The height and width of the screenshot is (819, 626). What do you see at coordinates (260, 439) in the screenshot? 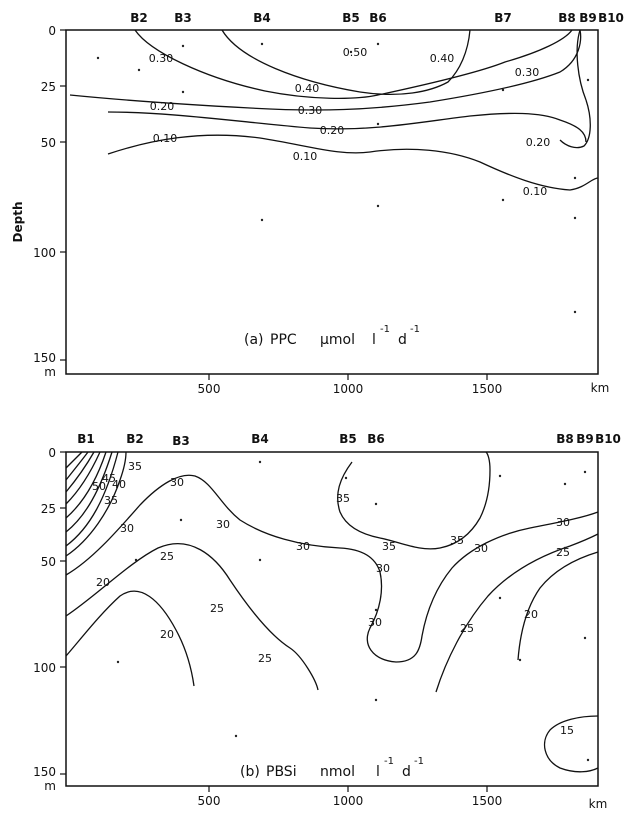
I see `panel-b-station-label: B4` at bounding box center [260, 439].